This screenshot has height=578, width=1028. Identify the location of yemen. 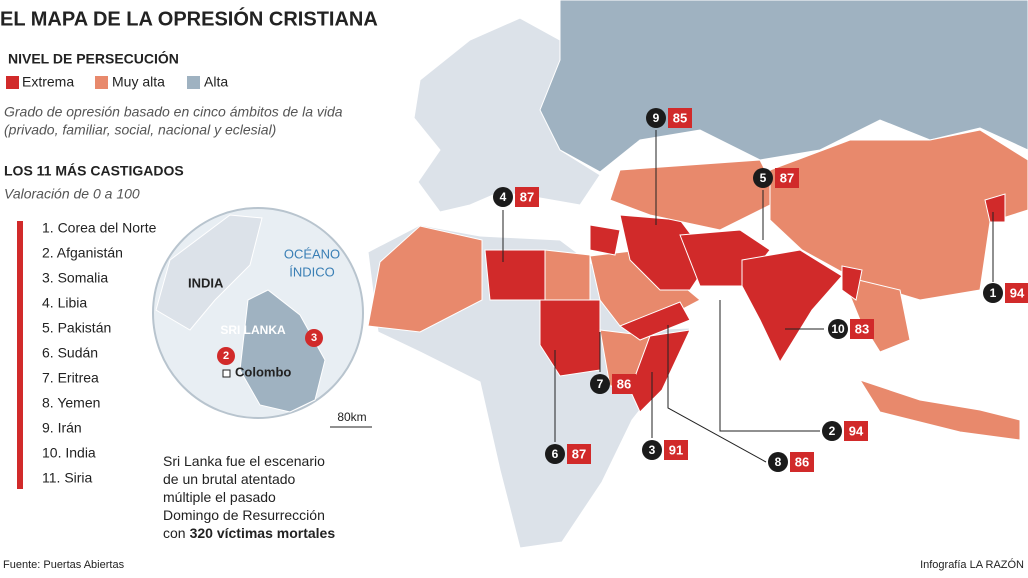
(654, 321).